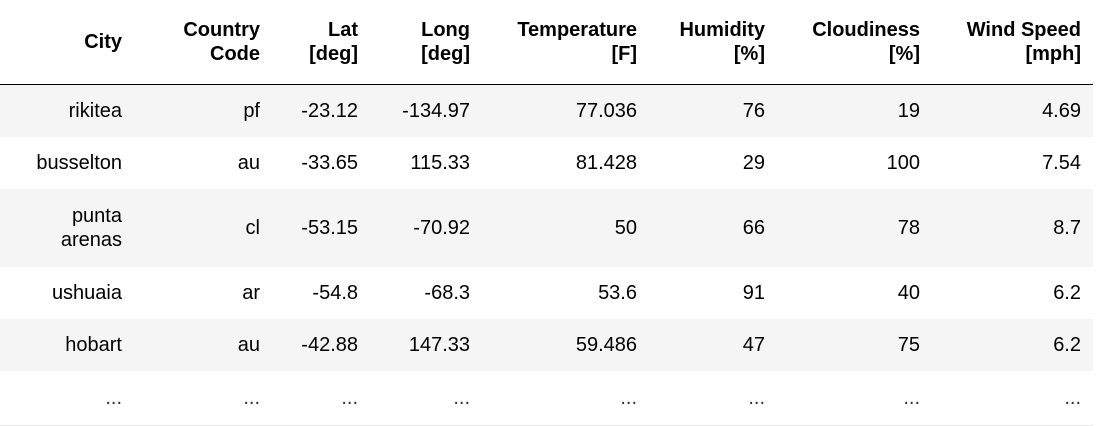  What do you see at coordinates (577, 30) in the screenshot?
I see `header-line: Temperature` at bounding box center [577, 30].